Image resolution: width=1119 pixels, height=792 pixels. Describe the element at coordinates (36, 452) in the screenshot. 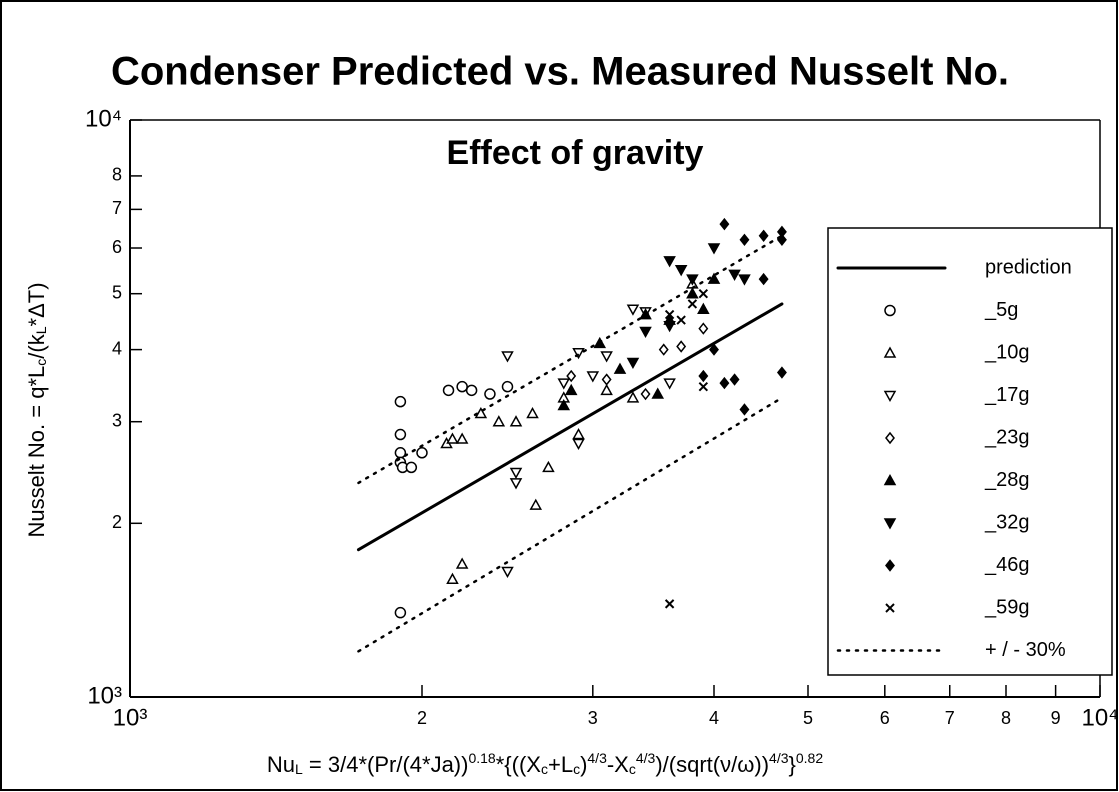

I see `label-part: Nusselt No. = q*L` at that location.